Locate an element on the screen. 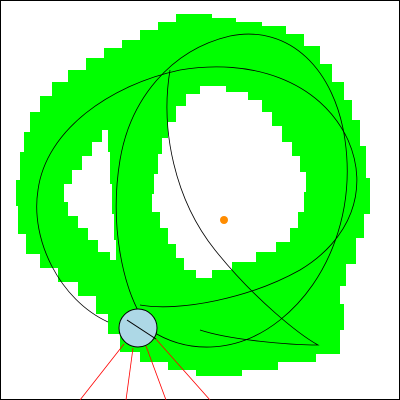 This screenshot has height=400, width=400. robot-body-icon is located at coordinates (138, 328).